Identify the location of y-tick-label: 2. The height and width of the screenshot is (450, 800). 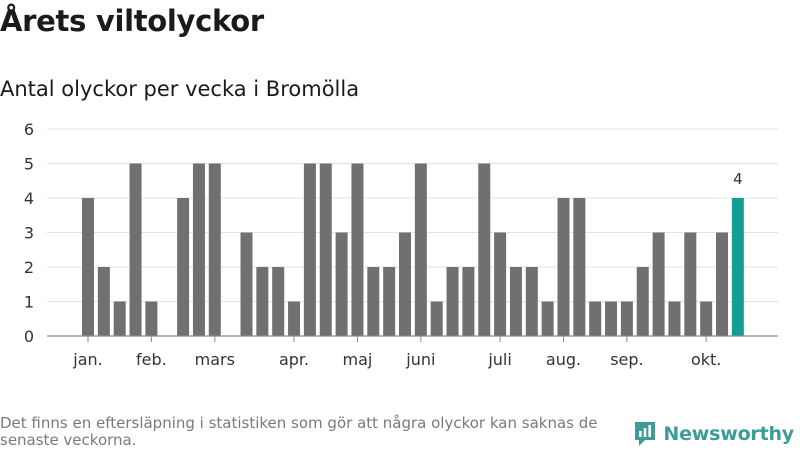
(29, 267).